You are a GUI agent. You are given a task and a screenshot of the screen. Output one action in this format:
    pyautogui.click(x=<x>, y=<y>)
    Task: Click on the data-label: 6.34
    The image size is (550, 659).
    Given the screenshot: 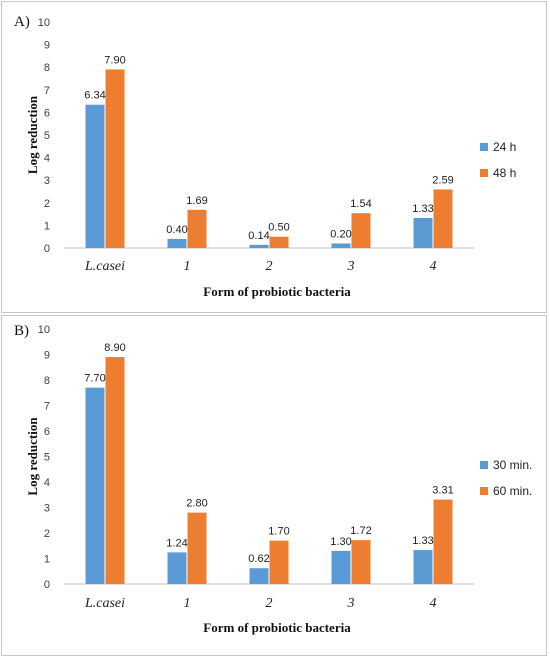 What is the action you would take?
    pyautogui.click(x=94, y=96)
    